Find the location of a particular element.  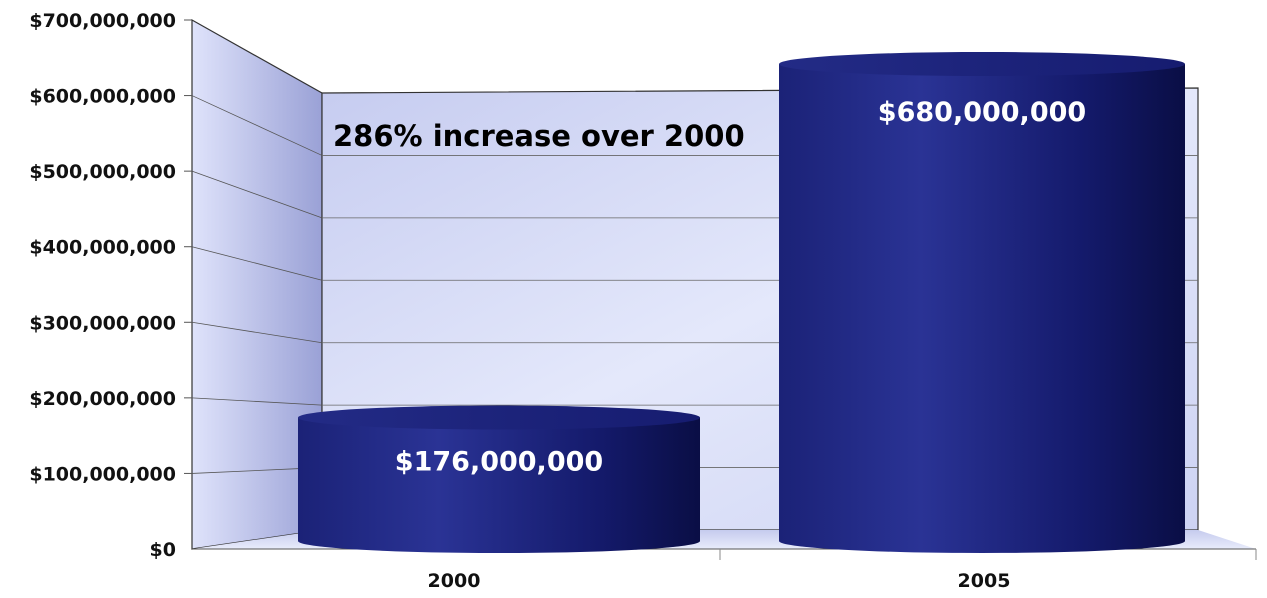

category-label: 2000 is located at coordinates (454, 581).